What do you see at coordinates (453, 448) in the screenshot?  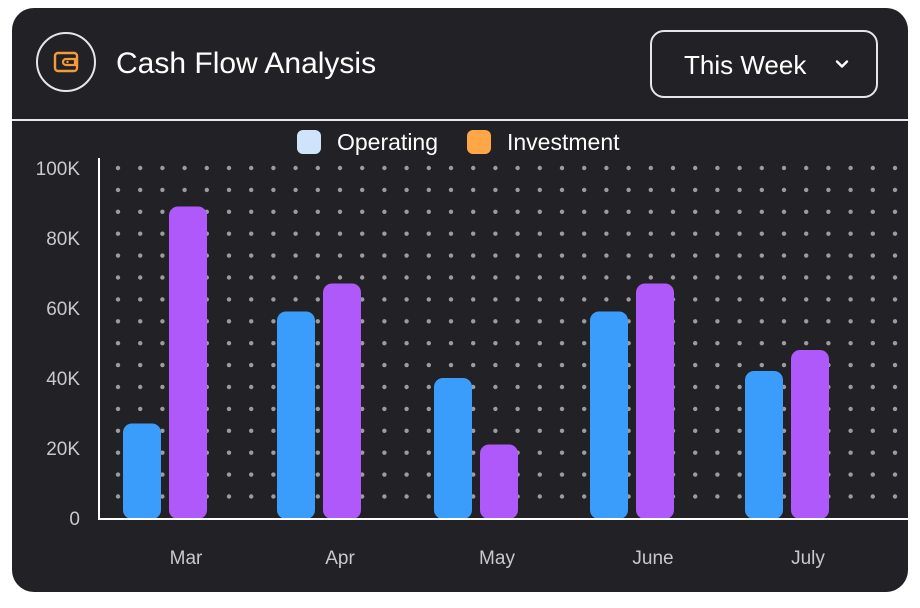 I see `bar-operating-may` at bounding box center [453, 448].